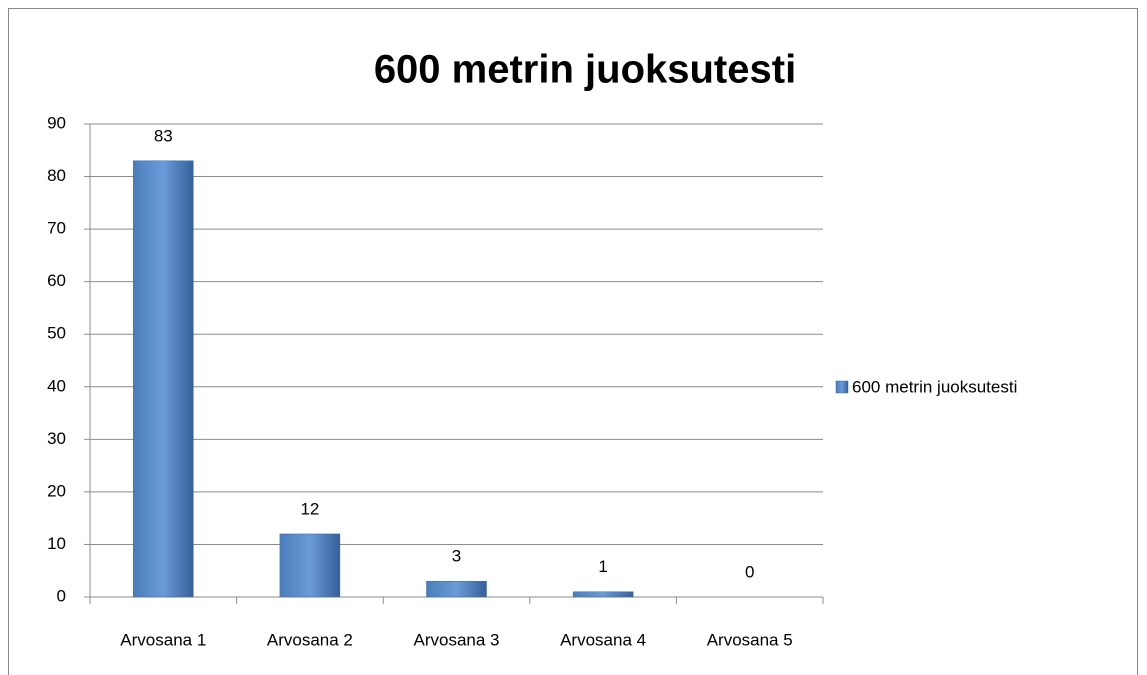  Describe the element at coordinates (309, 508) in the screenshot. I see `data-label: 12` at that location.